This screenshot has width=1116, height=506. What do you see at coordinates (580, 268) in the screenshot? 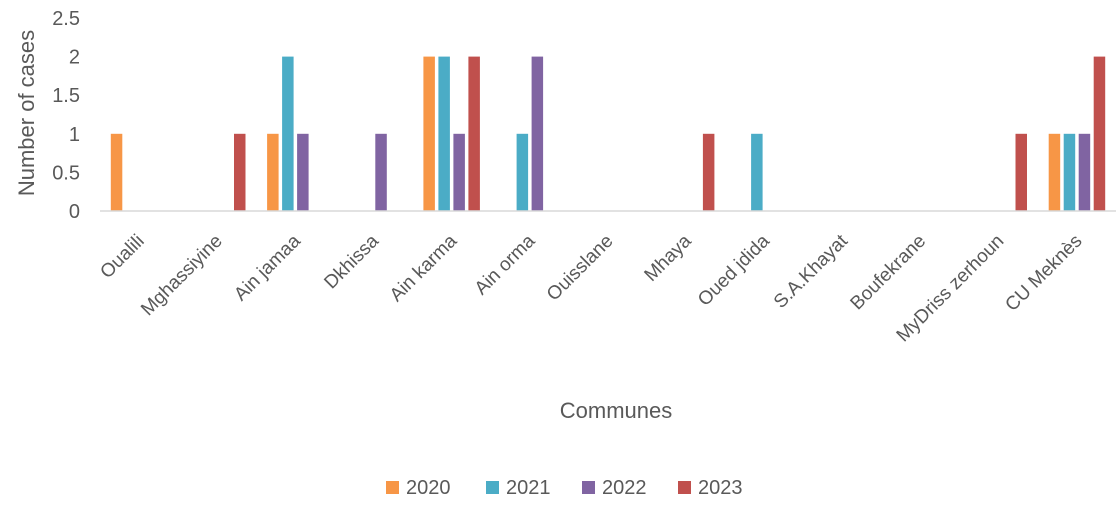
I see `x-category-label: Ouisslane` at bounding box center [580, 268].